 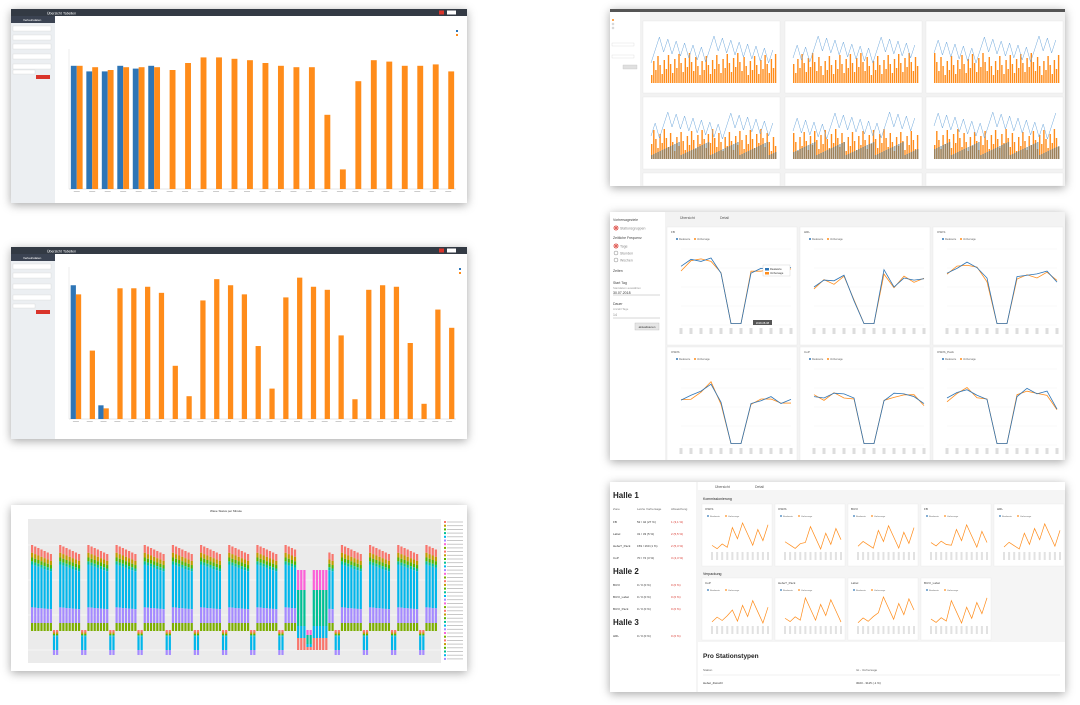 I want to click on radio-weeks, so click(x=616, y=260).